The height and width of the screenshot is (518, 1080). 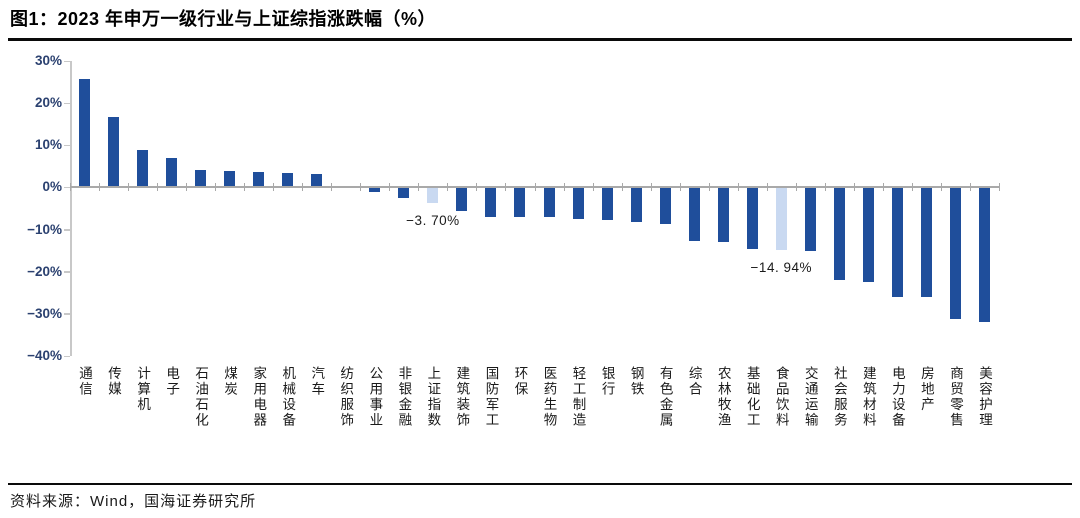 What do you see at coordinates (143, 389) in the screenshot?
I see `x-label-计算机: 计算机` at bounding box center [143, 389].